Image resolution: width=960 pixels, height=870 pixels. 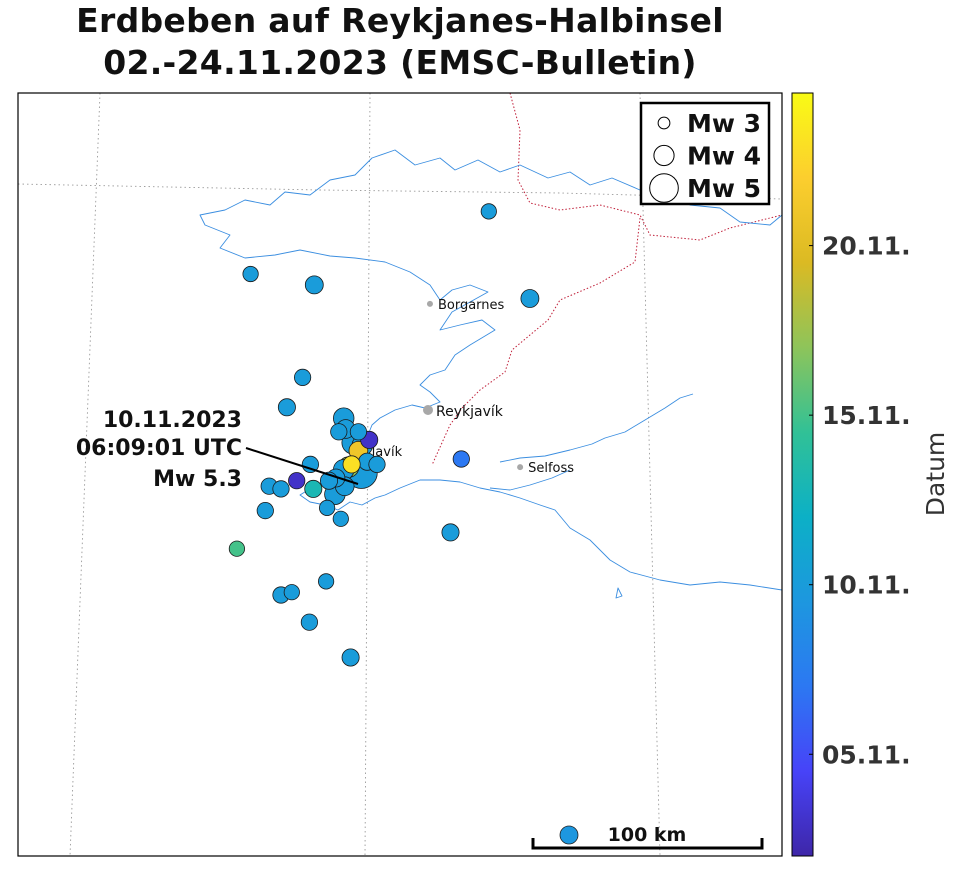 What do you see at coordinates (470, 412) in the screenshot?
I see `place-label: Reykjavík` at bounding box center [470, 412].